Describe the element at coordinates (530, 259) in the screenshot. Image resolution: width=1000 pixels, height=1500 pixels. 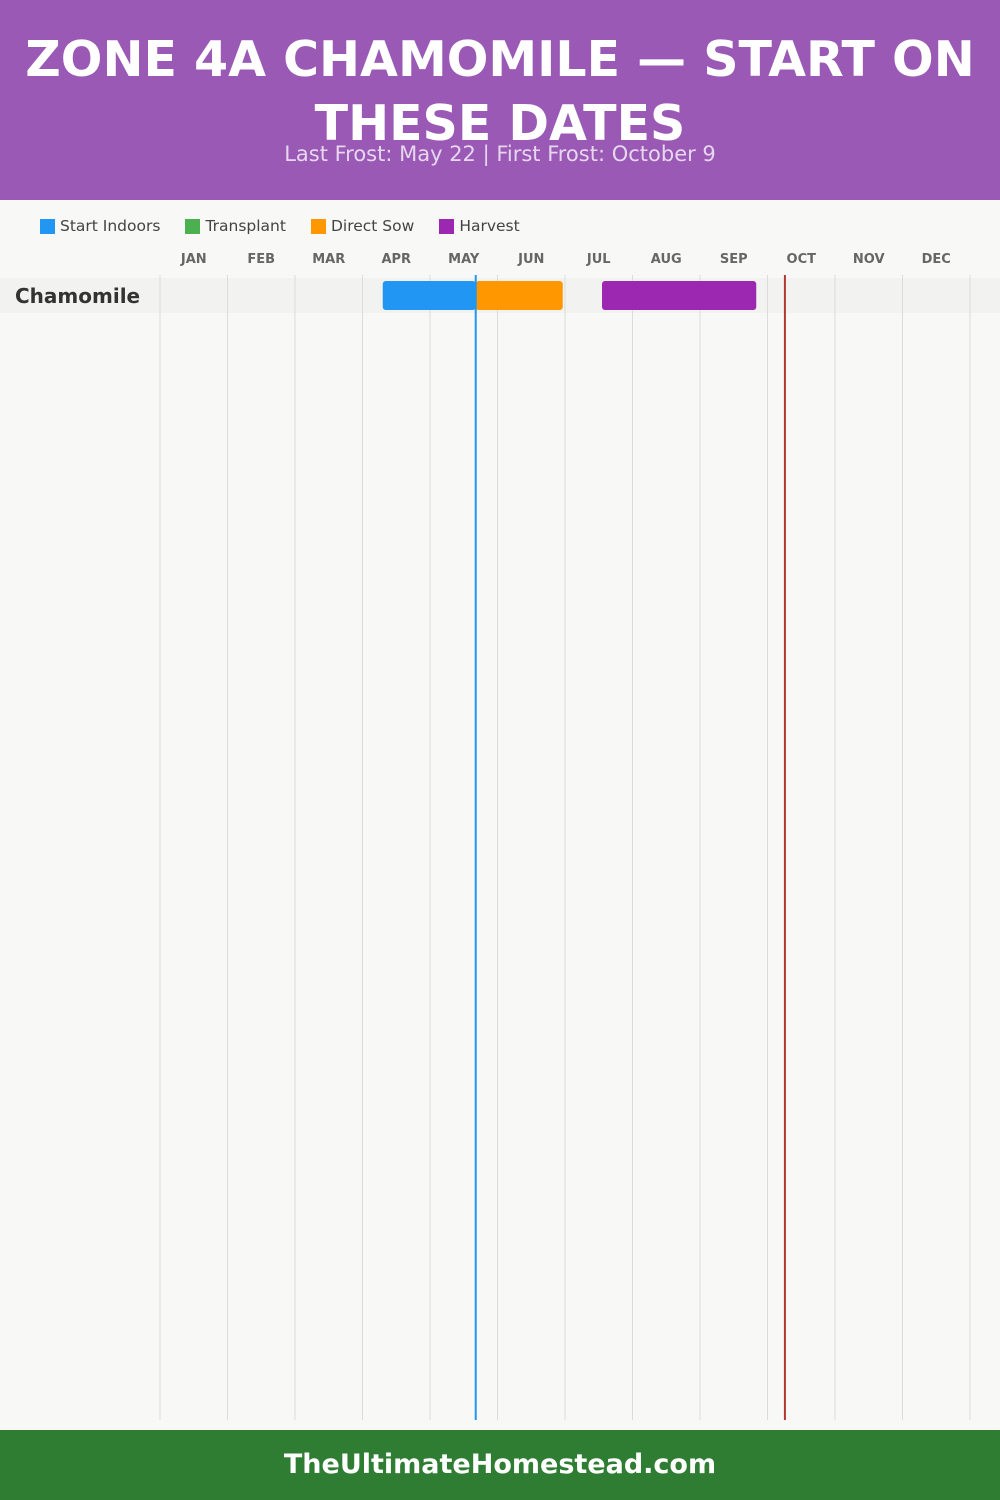
I see `month-label-jun: JUN` at that location.